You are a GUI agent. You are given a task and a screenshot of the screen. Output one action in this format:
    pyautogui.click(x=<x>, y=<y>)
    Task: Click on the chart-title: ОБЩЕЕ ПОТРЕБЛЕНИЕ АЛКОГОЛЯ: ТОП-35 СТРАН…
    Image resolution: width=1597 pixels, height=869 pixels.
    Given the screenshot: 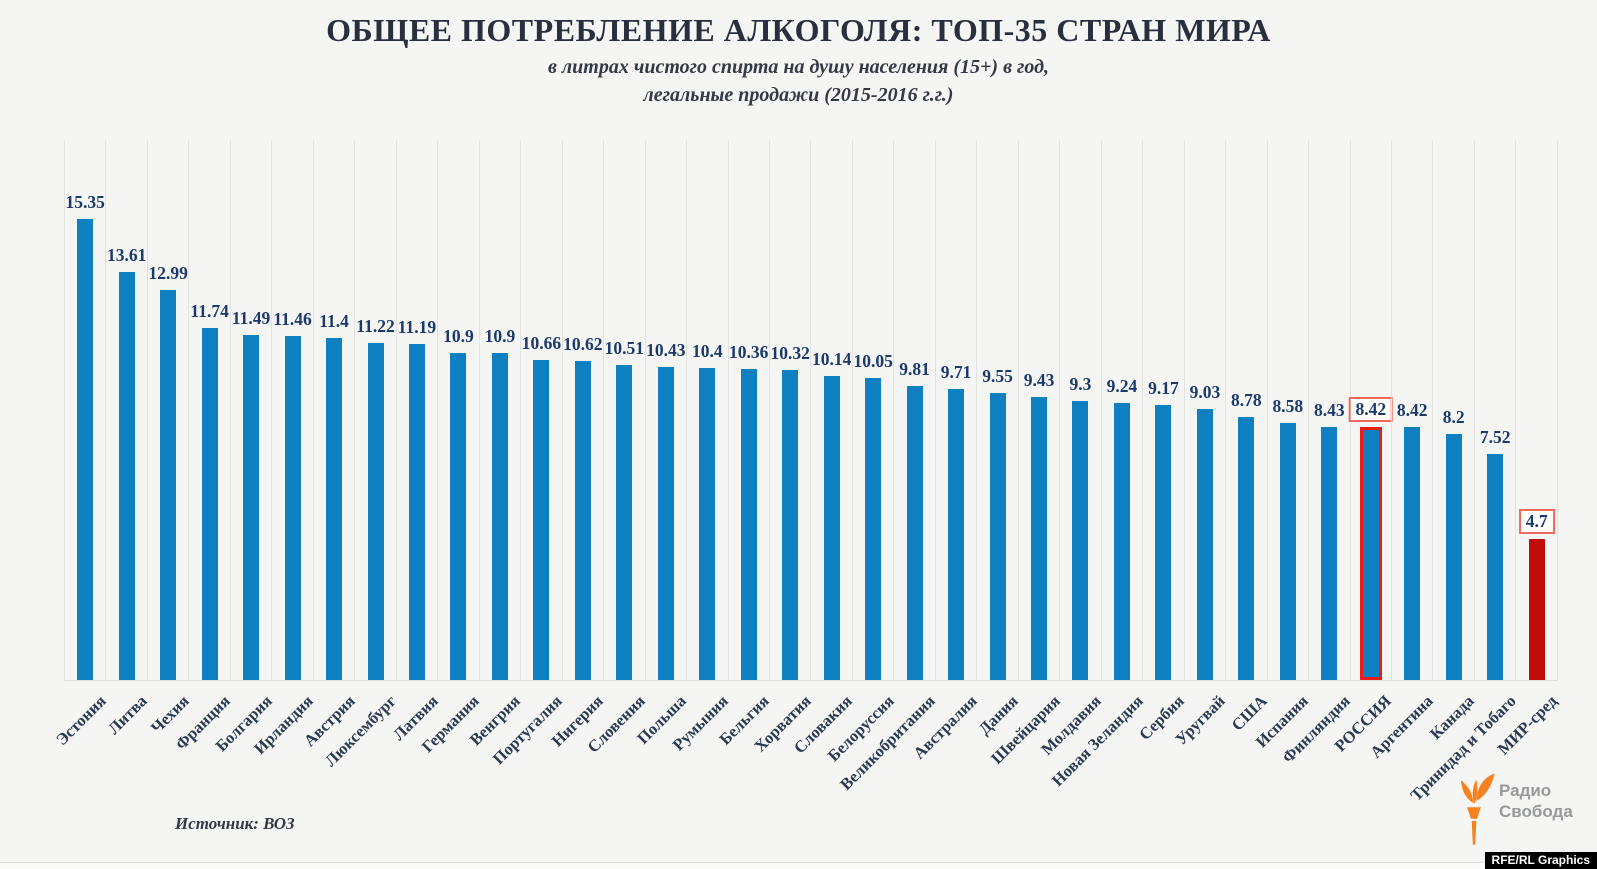 What is the action you would take?
    pyautogui.click(x=798, y=30)
    